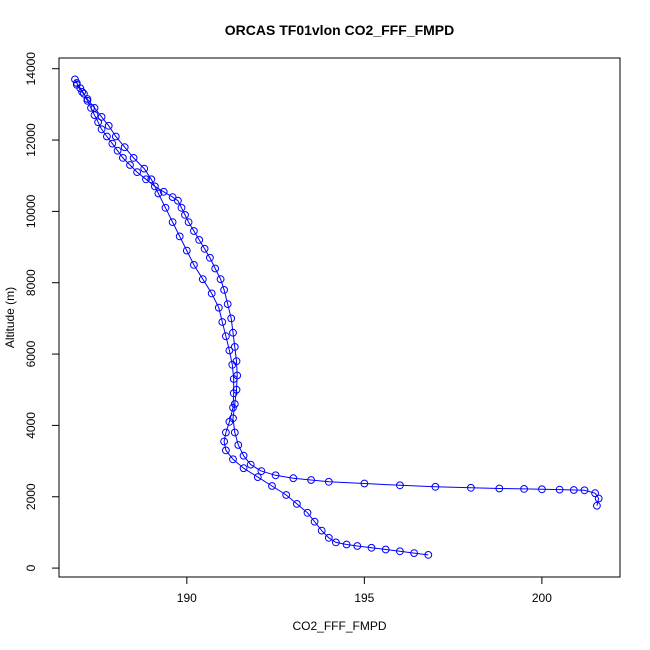 Image resolution: width=650 pixels, height=650 pixels. Describe the element at coordinates (31, 211) in the screenshot. I see `y-tick-label: 10000` at that location.